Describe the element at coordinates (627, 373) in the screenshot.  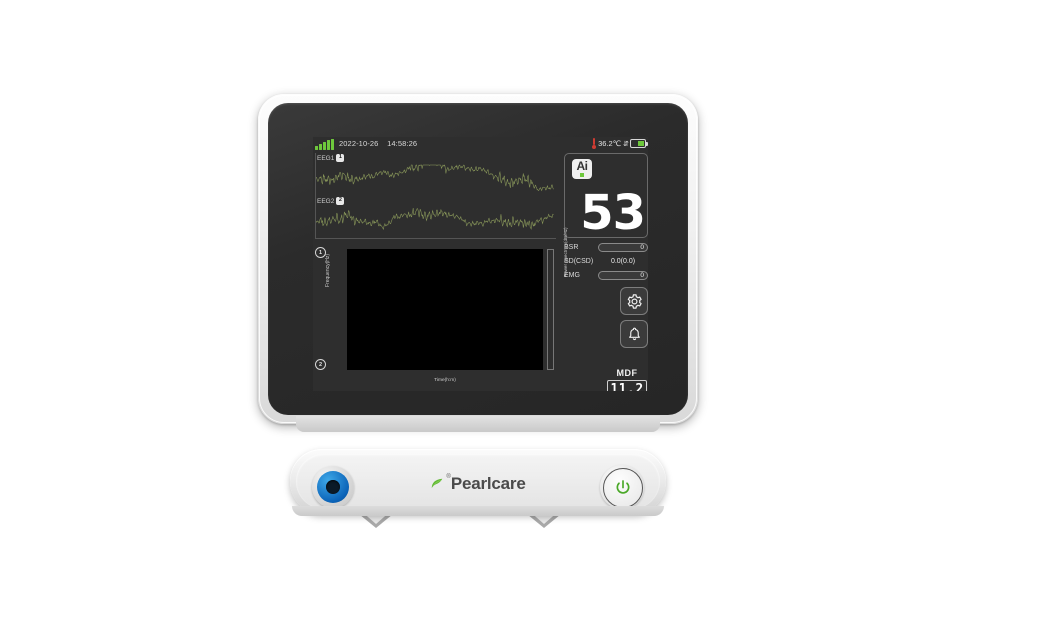
I see `mdf-label: MDF` at that location.